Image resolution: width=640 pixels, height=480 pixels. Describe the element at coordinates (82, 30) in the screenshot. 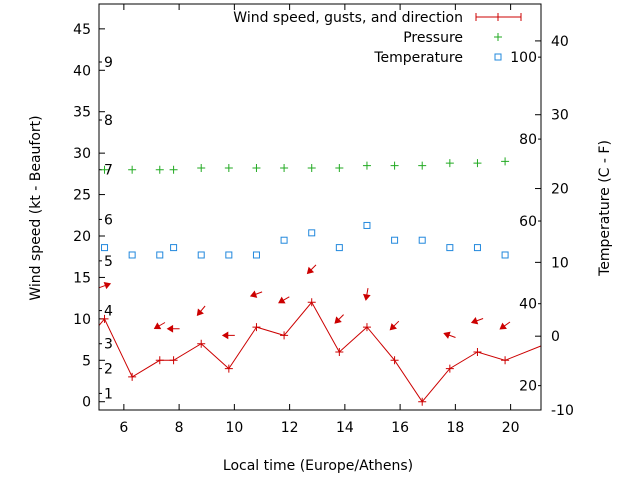

I see `y-tick-label: 45` at that location.